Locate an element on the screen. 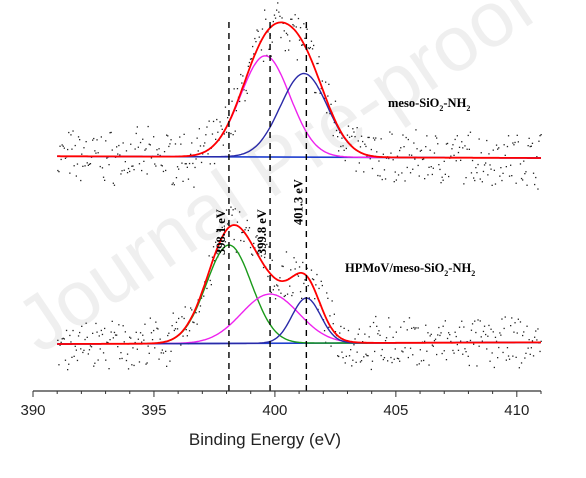 The width and height of the screenshot is (586, 478). x-tick-label: 410 is located at coordinates (516, 410).